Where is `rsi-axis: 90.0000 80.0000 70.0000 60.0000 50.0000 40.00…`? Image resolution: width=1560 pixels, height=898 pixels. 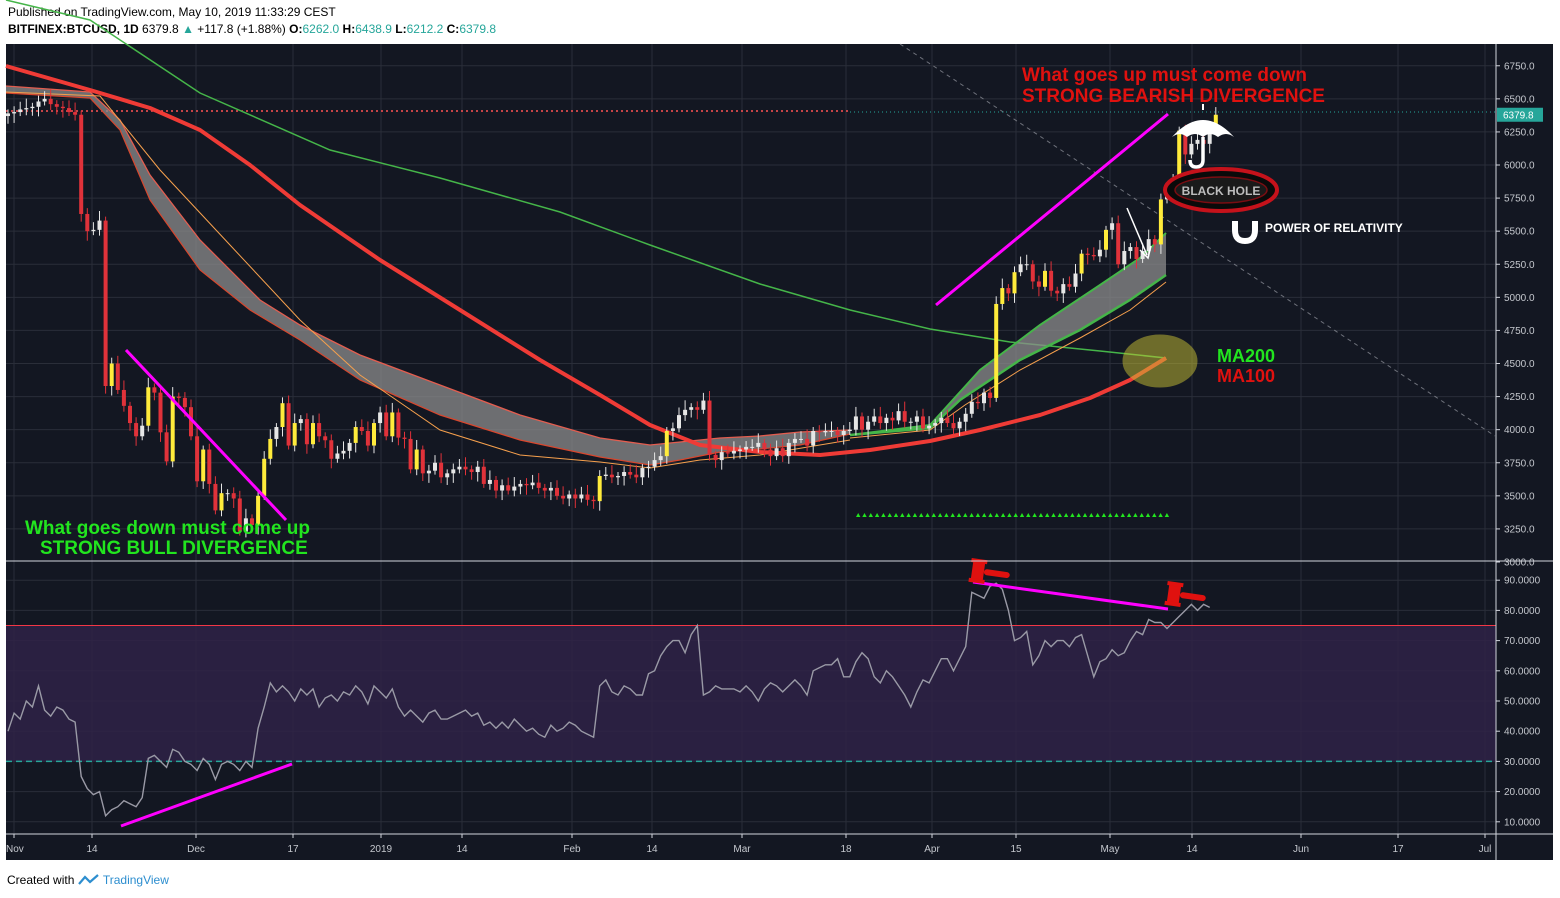 rsi-axis: 90.0000 80.0000 70.0000 60.0000 50.0000 40.00… is located at coordinates (1518, 702).